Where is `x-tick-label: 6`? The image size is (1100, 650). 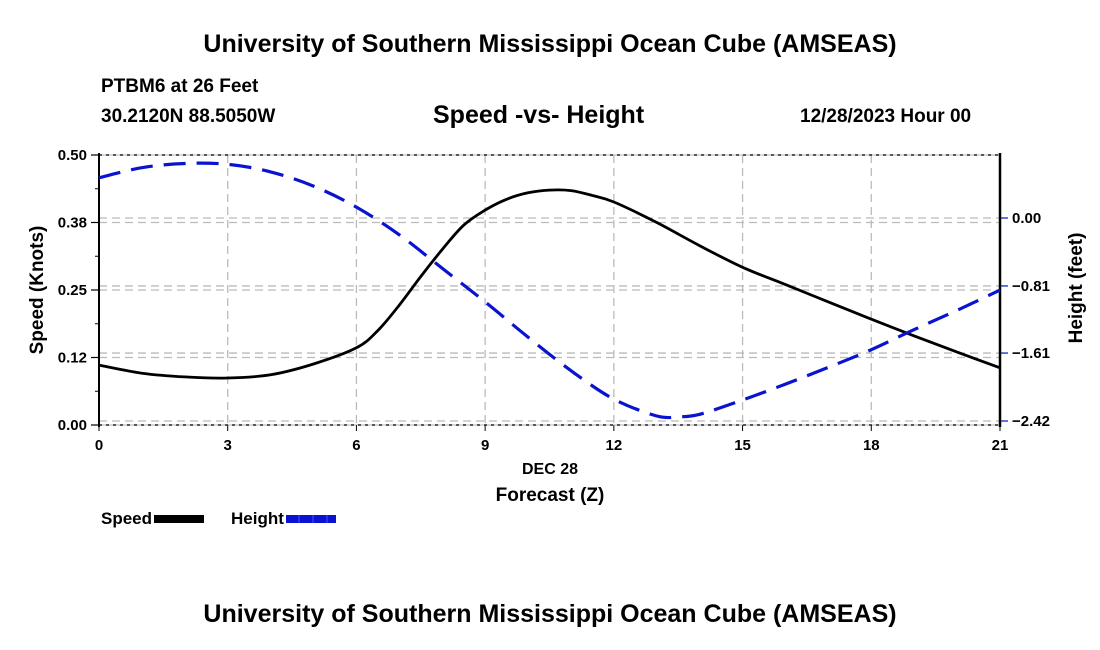 x-tick-label: 6 is located at coordinates (356, 445).